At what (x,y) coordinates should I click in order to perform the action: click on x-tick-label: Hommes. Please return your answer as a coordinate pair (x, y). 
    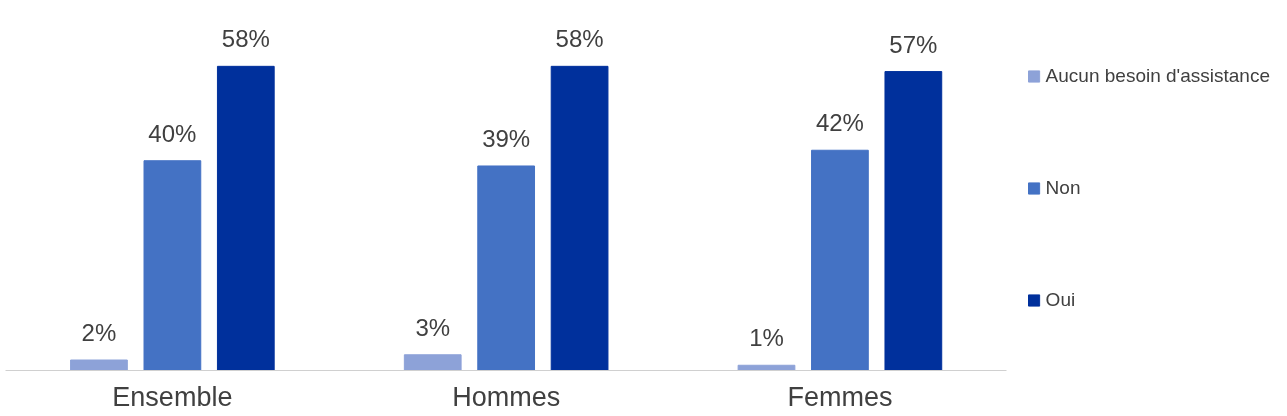
    Looking at the image, I should click on (506, 396).